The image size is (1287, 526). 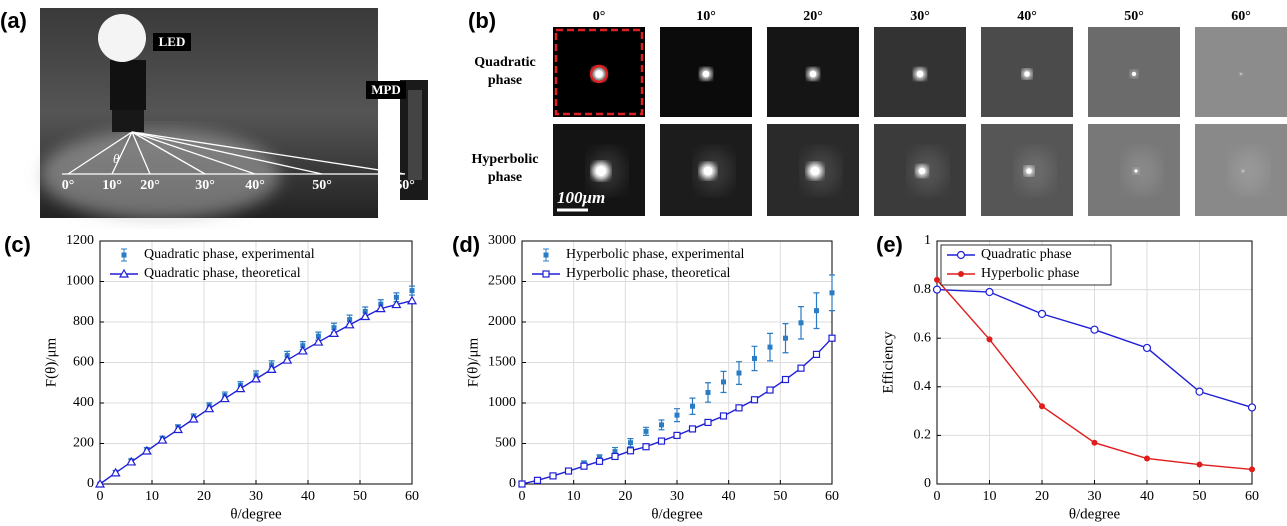 What do you see at coordinates (17, 244) in the screenshot?
I see `panel-label: (c)` at bounding box center [17, 244].